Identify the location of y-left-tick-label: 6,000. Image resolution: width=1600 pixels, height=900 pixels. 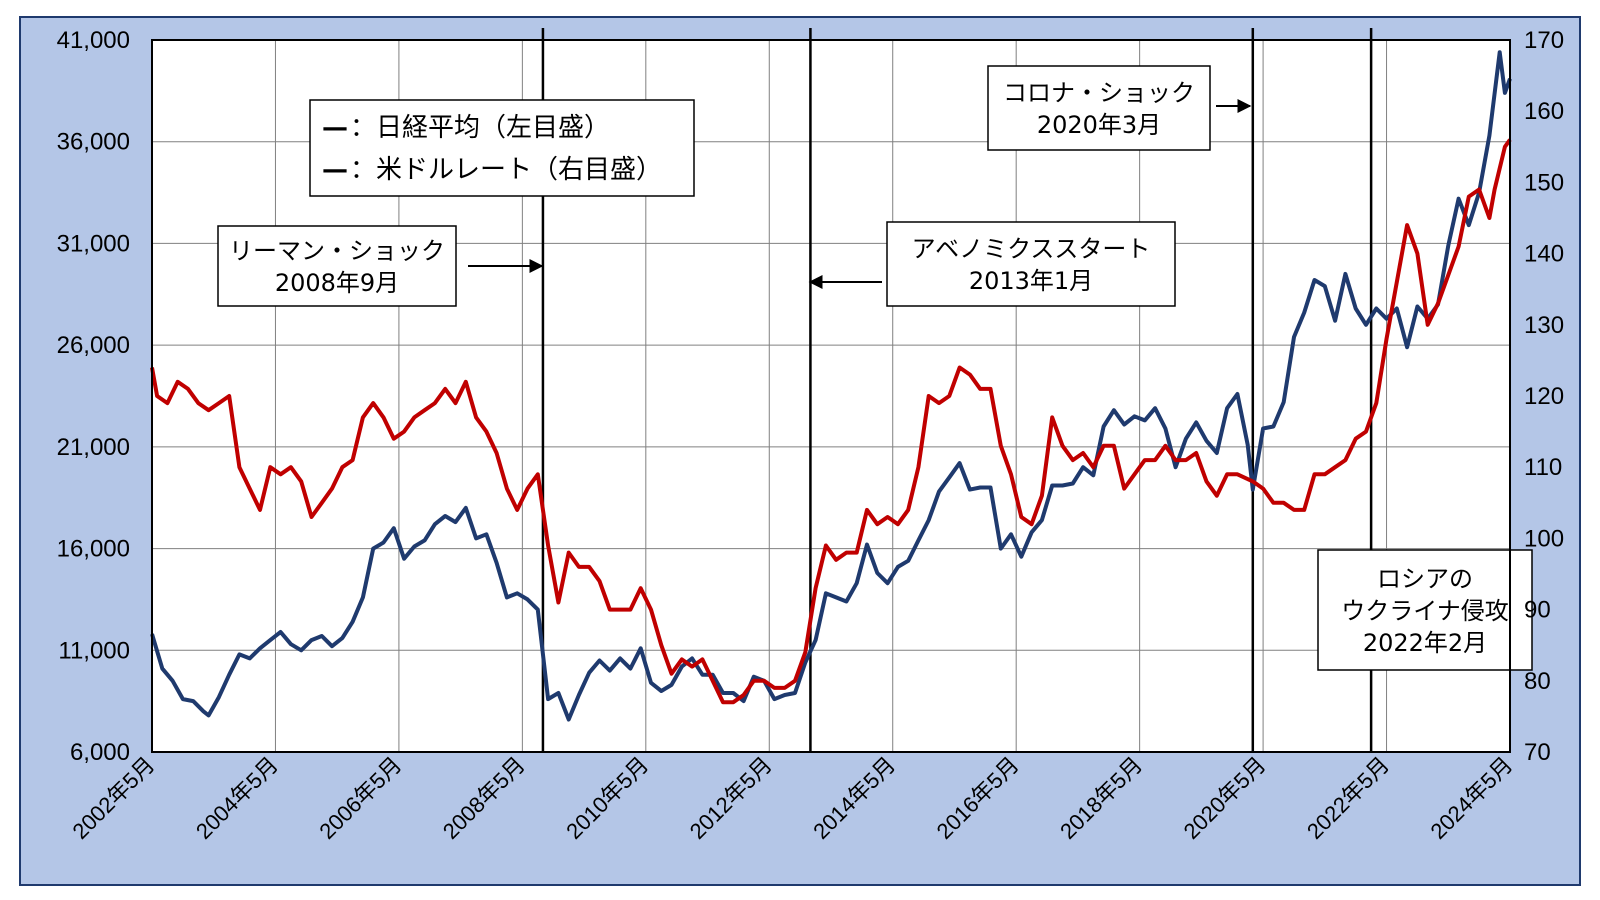
(100, 752).